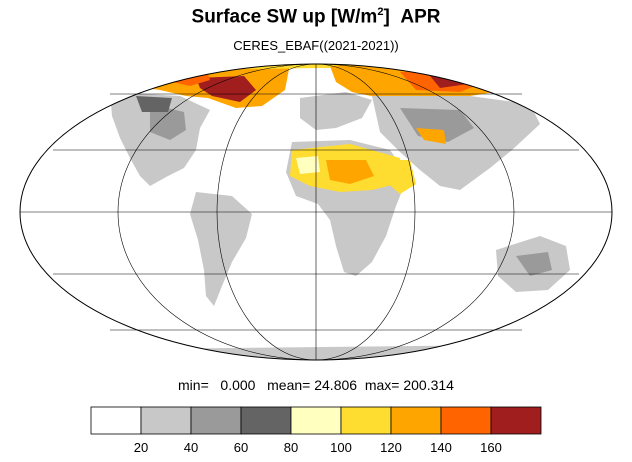 Image resolution: width=632 pixels, height=462 pixels. I want to click on colorbar-boxes, so click(316, 420).